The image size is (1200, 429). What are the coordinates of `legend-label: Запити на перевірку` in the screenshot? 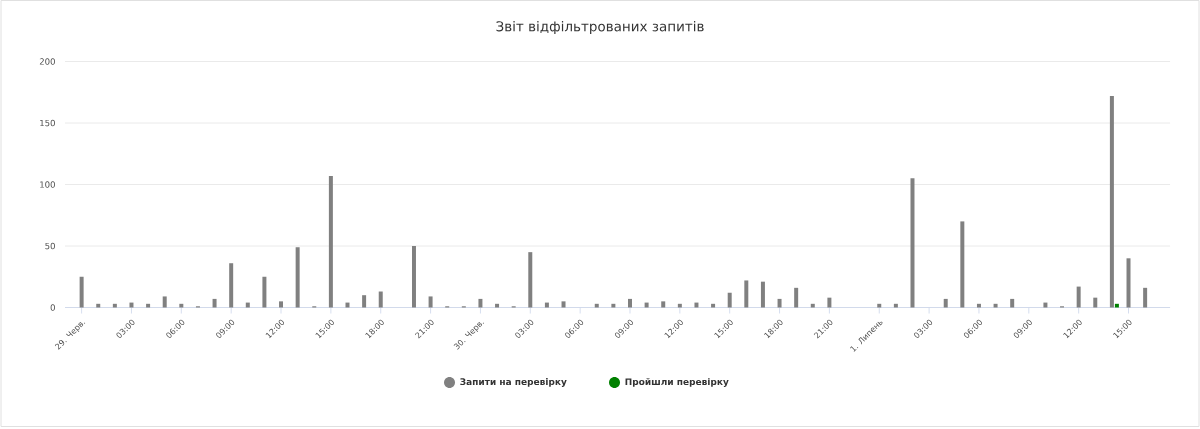 It's located at (513, 383).